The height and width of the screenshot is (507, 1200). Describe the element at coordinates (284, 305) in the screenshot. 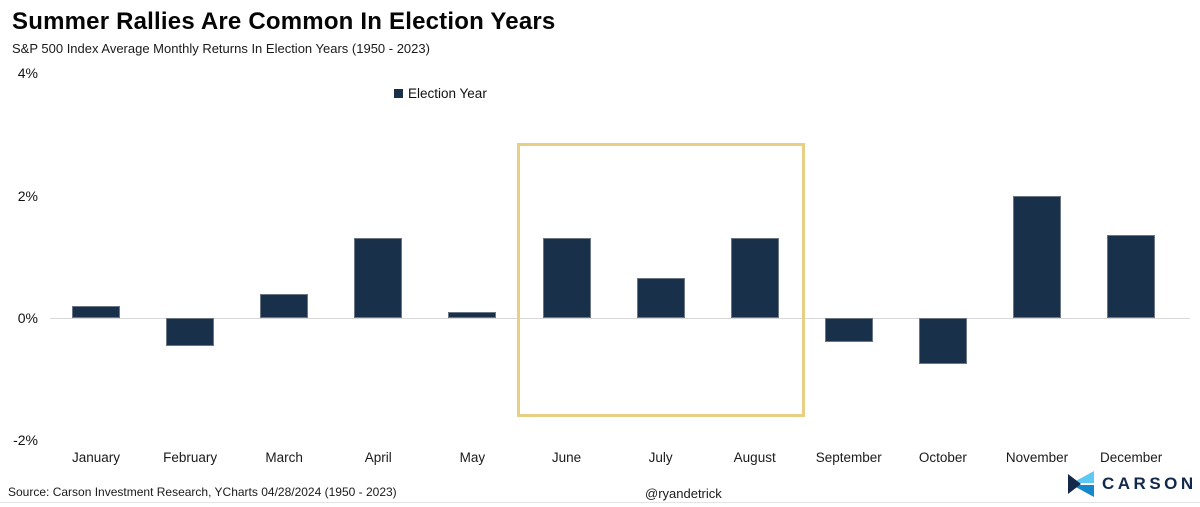

I see `bar-march` at that location.